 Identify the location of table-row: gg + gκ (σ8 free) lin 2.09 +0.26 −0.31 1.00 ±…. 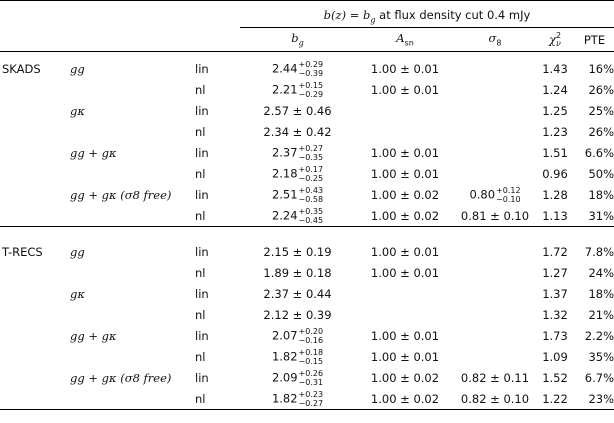
(307, 377).